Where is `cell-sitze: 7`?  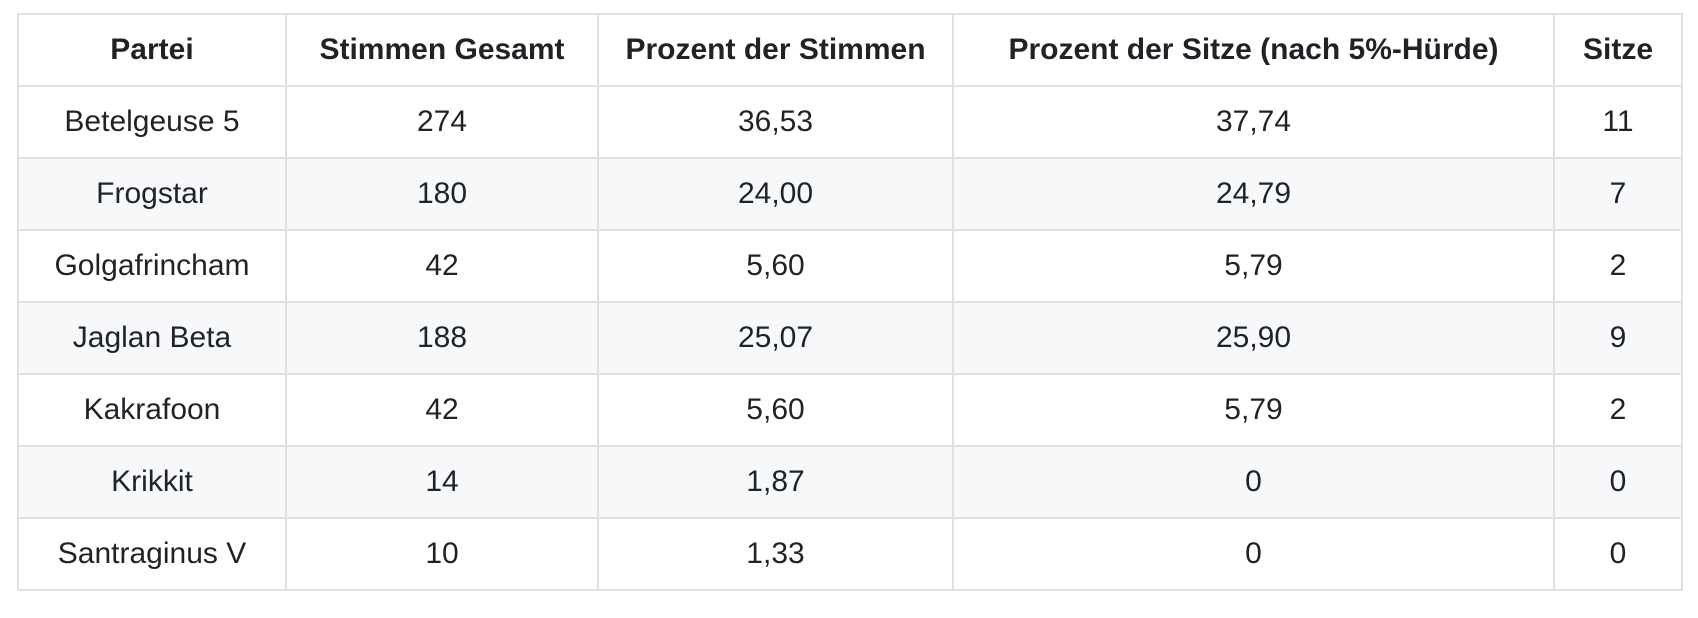 cell-sitze: 7 is located at coordinates (1618, 194).